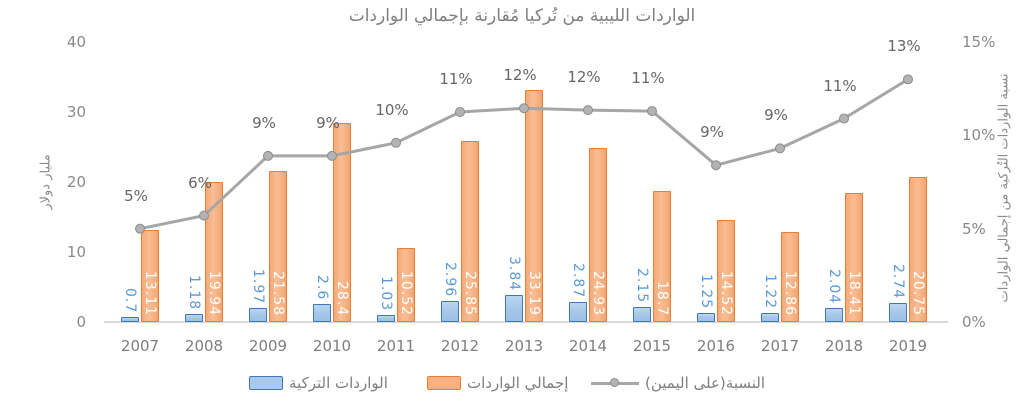 Image resolution: width=1024 pixels, height=414 pixels. Describe the element at coordinates (396, 346) in the screenshot. I see `x-axis-label-year: 2011` at that location.